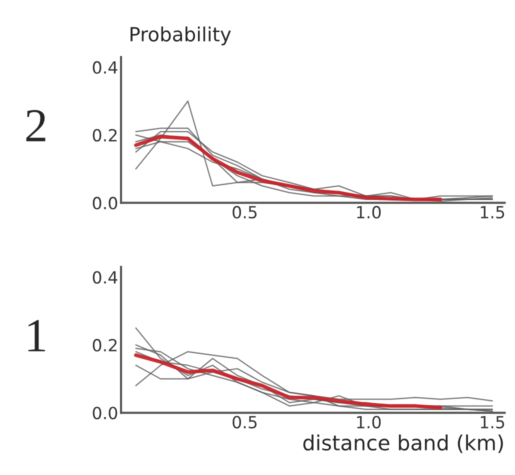 The height and width of the screenshot is (475, 515). I want to click on x-axis-title: distance band (km), so click(403, 444).